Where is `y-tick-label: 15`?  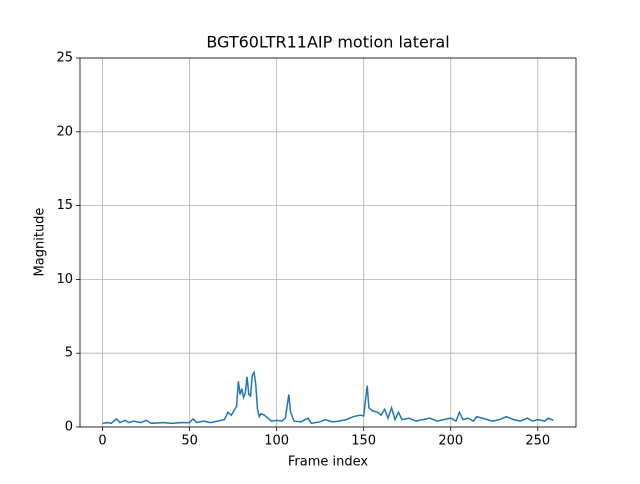 y-tick-label: 15 is located at coordinates (64, 205).